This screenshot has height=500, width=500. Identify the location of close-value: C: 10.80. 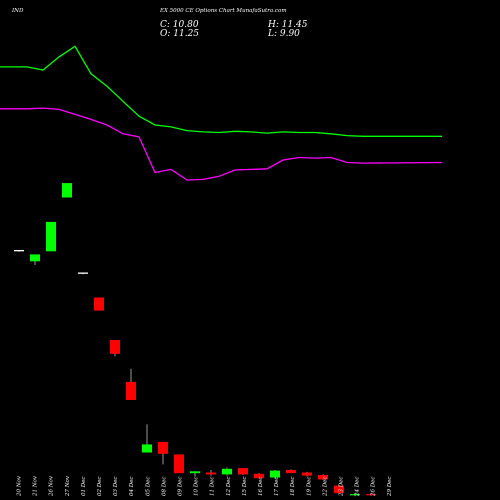
(179, 25).